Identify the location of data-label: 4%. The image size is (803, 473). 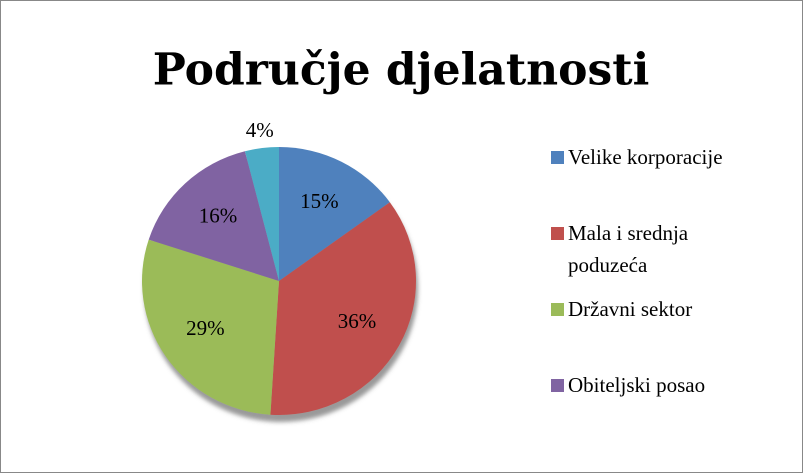
(260, 130).